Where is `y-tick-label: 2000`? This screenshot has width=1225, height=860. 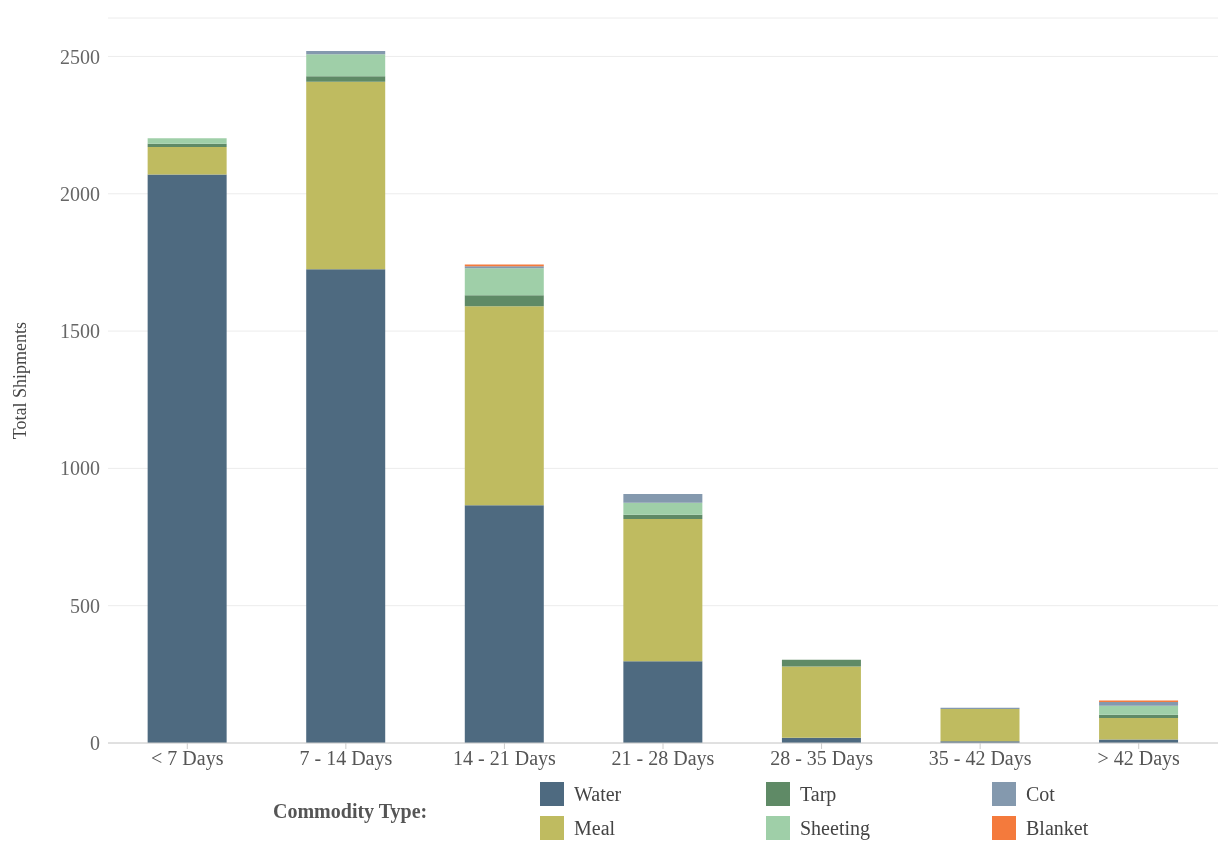 y-tick-label: 2000 is located at coordinates (80, 193).